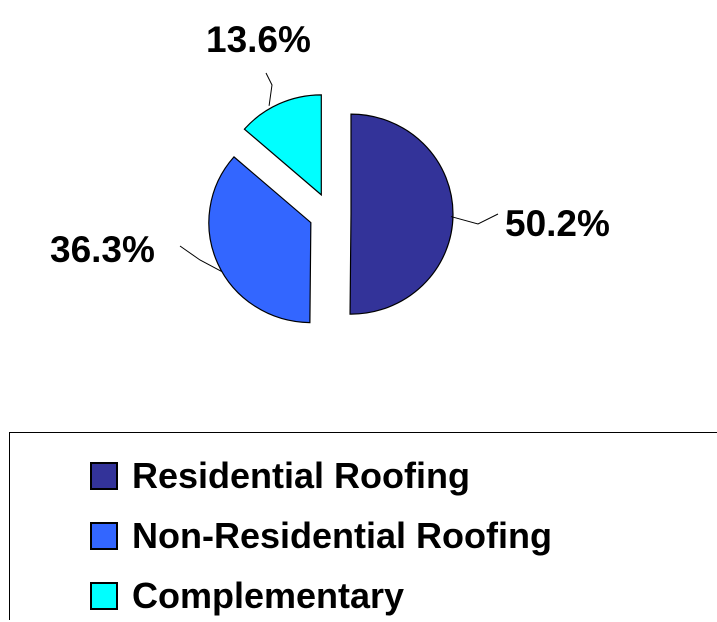 This screenshot has height=622, width=717. Describe the element at coordinates (557, 223) in the screenshot. I see `data-label-residential-roofing: 50.2%` at that location.